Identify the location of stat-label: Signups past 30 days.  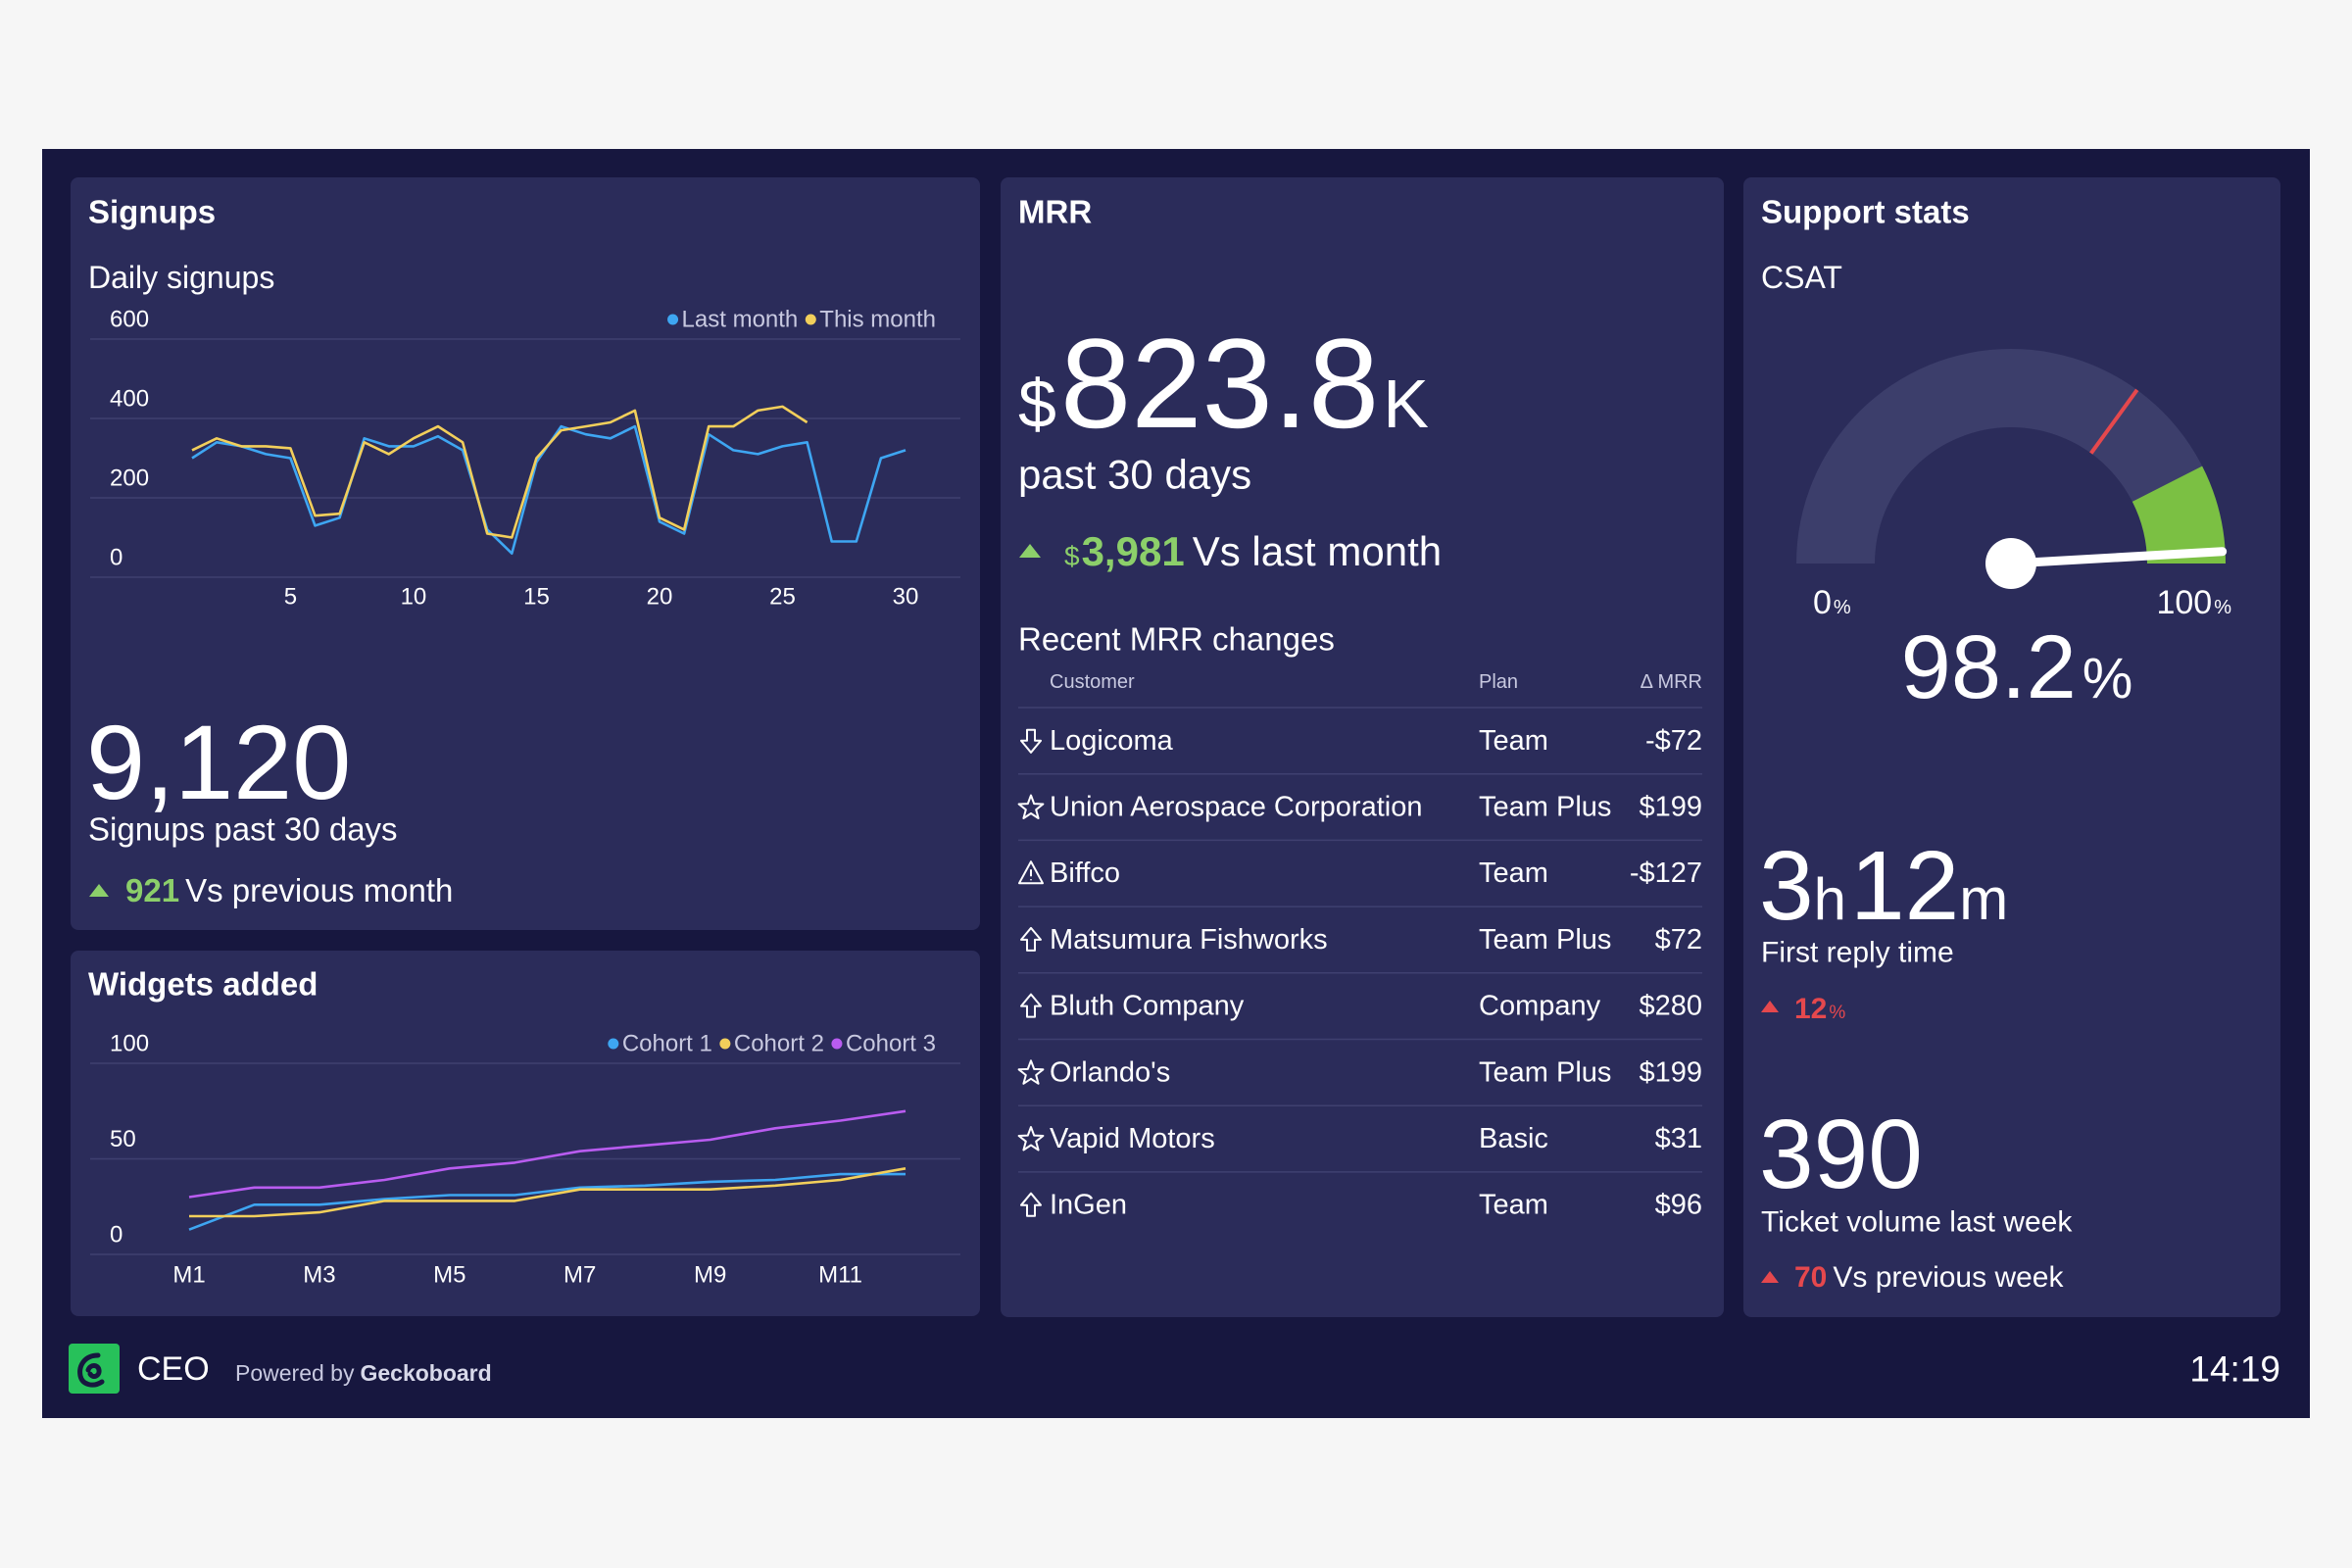
(243, 829).